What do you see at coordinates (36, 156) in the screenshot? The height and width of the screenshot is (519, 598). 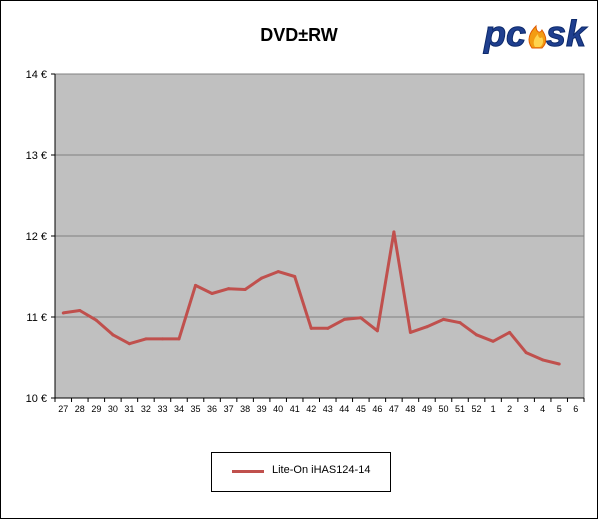 I see `y-tick-label: 13 €` at bounding box center [36, 156].